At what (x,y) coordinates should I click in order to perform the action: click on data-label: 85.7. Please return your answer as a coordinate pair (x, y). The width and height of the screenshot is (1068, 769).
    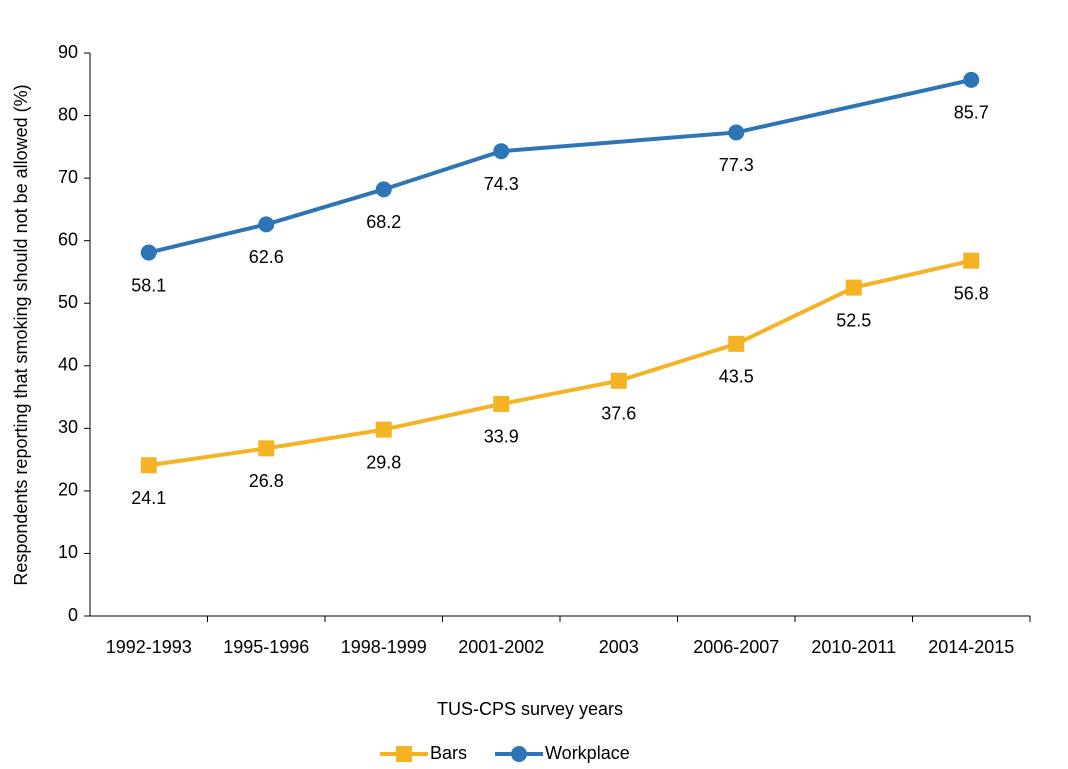
    Looking at the image, I should click on (971, 113).